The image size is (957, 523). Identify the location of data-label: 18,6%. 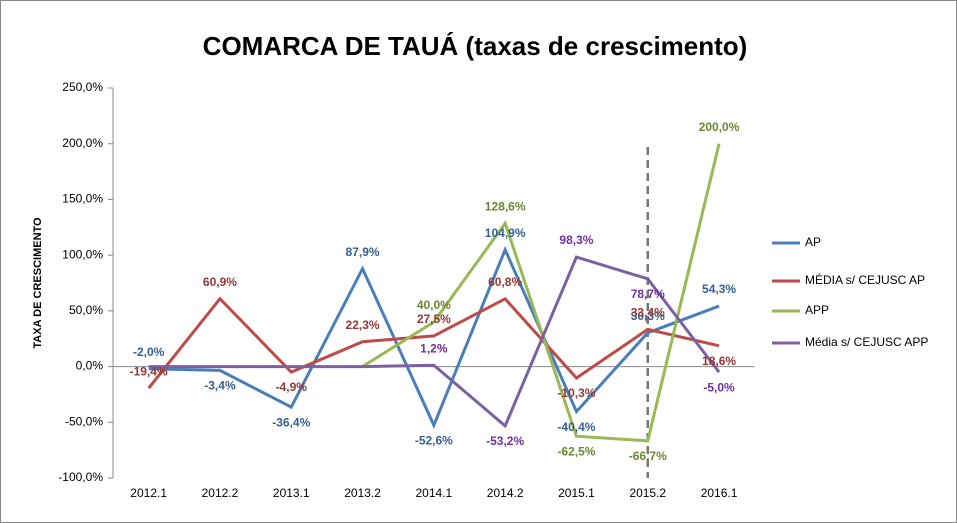
(719, 361).